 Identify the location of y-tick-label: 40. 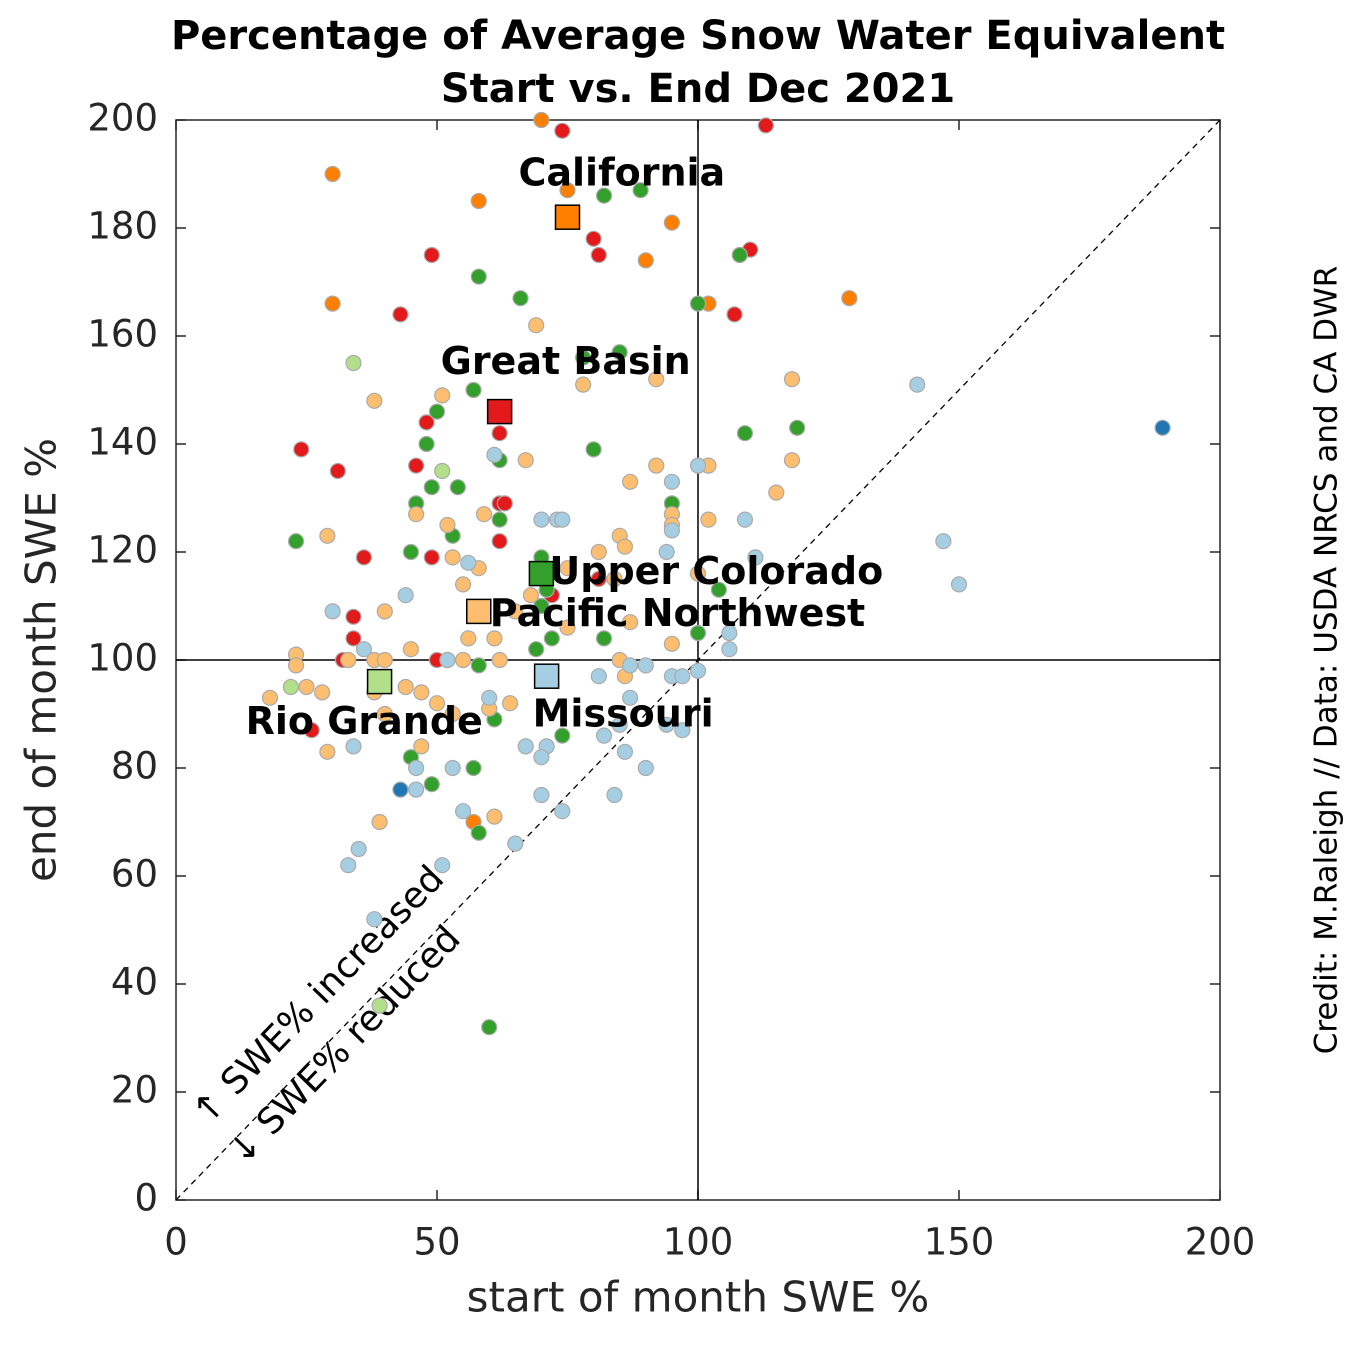
(134, 982).